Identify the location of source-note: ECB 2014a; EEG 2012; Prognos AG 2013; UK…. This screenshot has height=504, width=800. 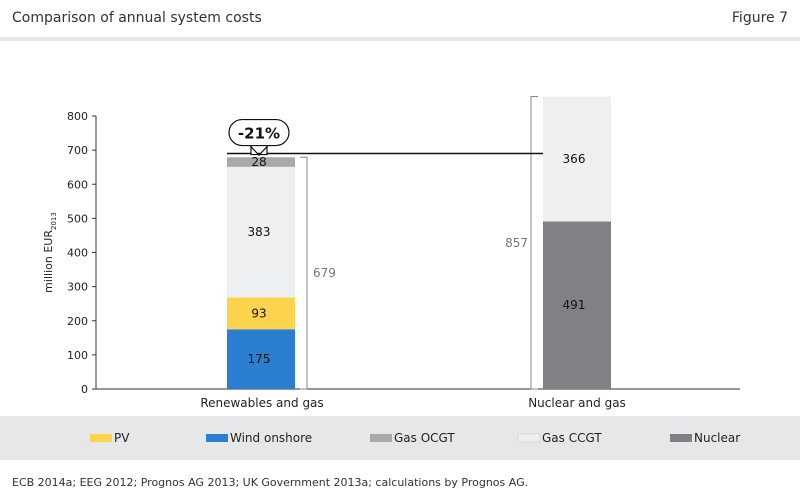
(270, 482).